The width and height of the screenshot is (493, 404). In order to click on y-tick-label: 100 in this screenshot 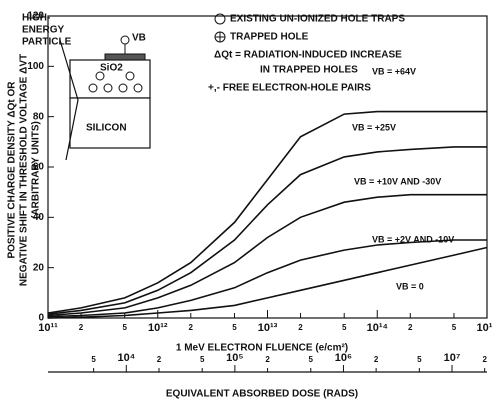, I will do `click(35, 66)`.